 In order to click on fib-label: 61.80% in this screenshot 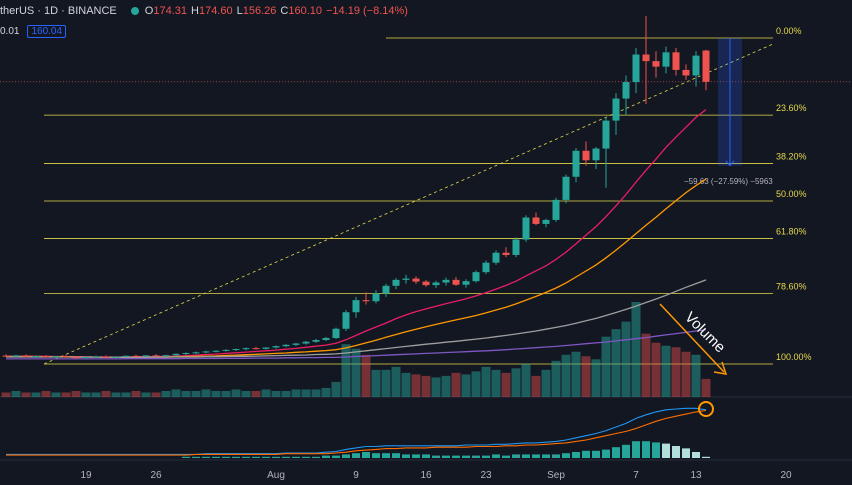, I will do `click(791, 231)`.